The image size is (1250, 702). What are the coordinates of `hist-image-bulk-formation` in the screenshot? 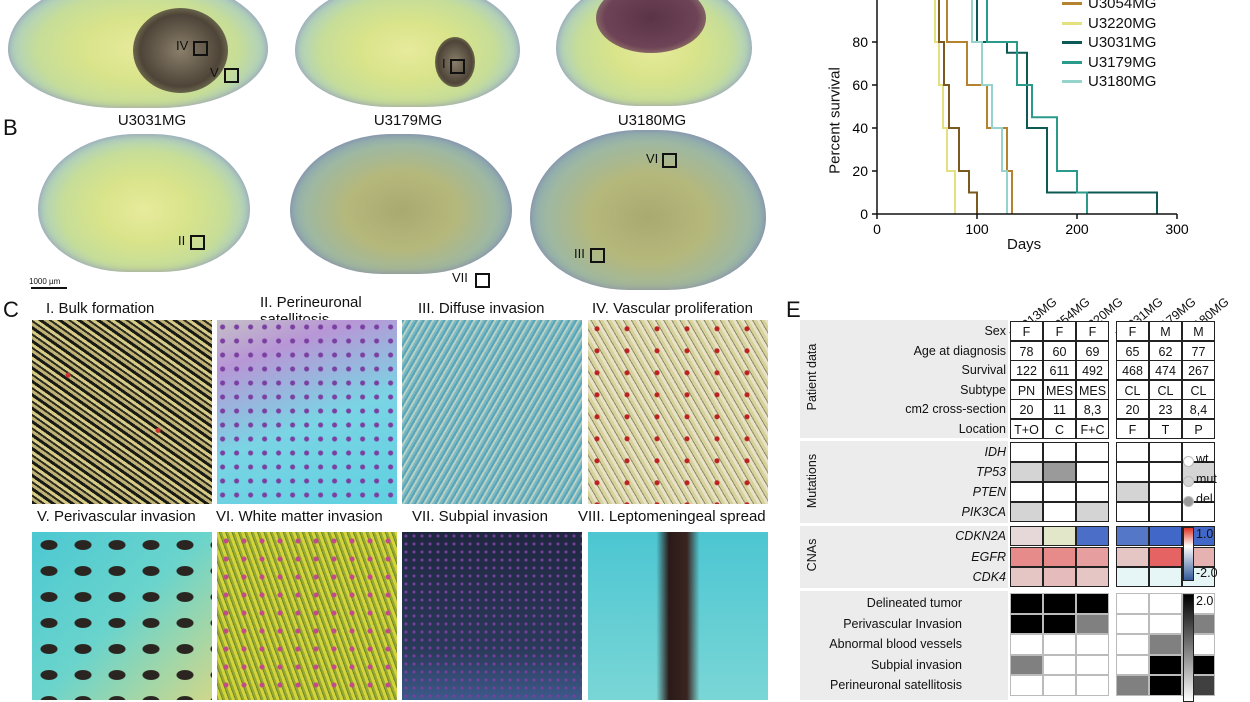 It's located at (122, 412).